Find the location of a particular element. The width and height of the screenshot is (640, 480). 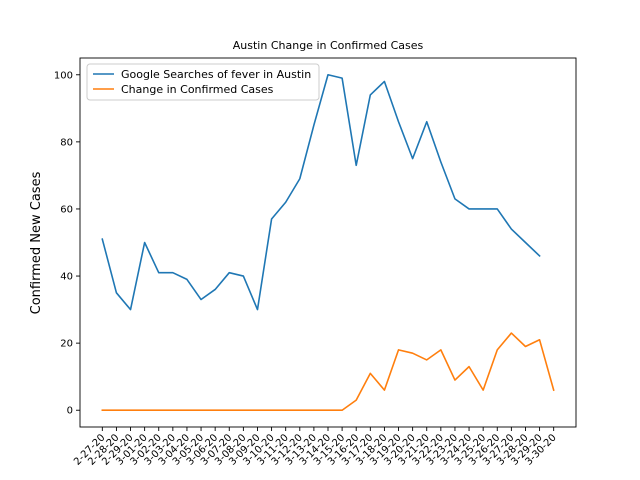

y-tick-label: 100 is located at coordinates (63, 75).